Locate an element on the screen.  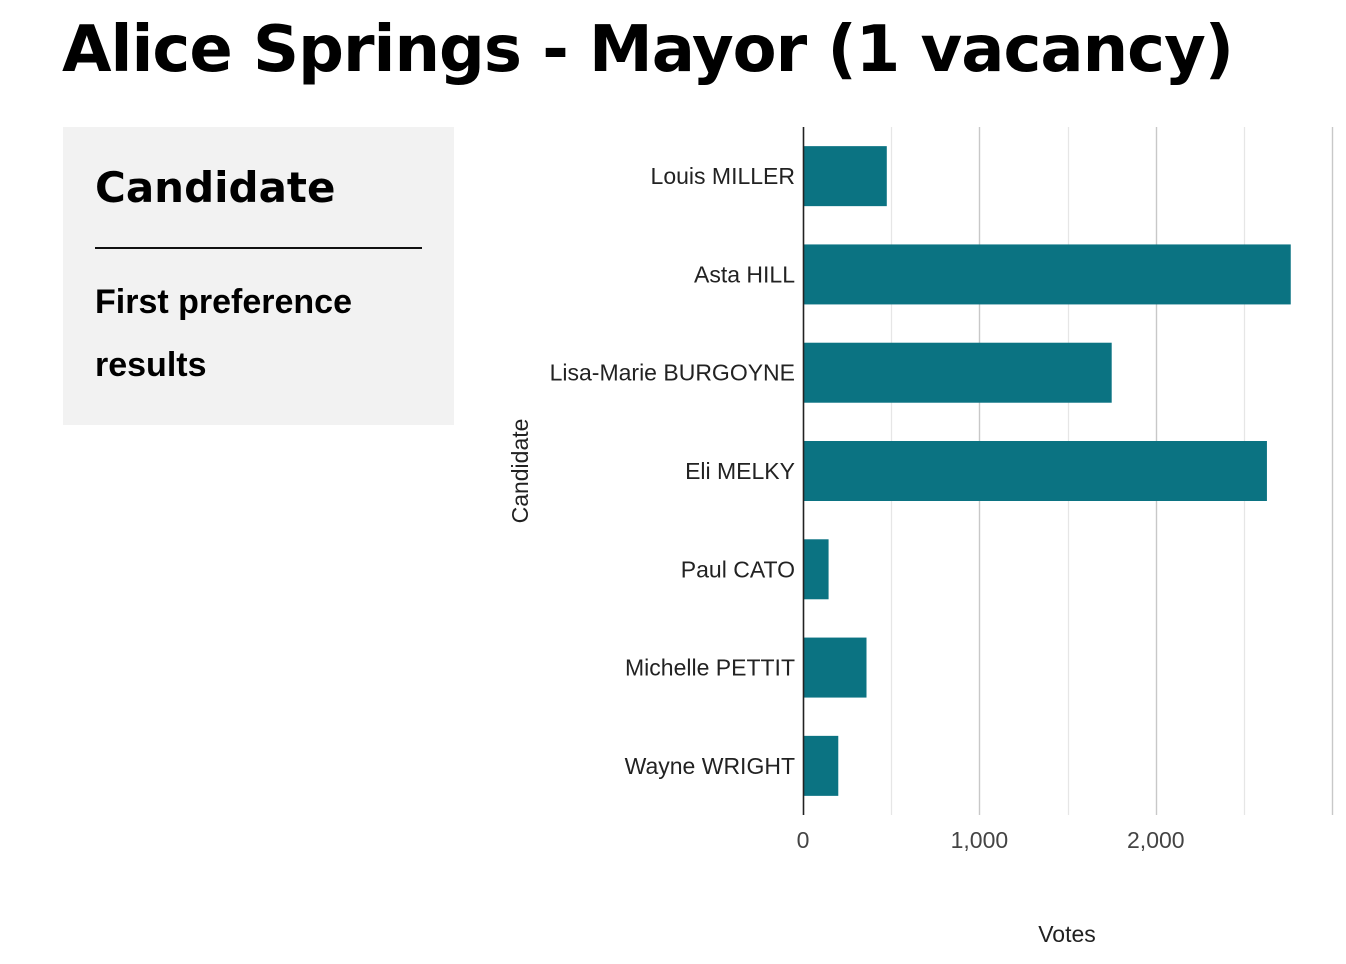
category-label: Louis MILLER is located at coordinates (723, 176).